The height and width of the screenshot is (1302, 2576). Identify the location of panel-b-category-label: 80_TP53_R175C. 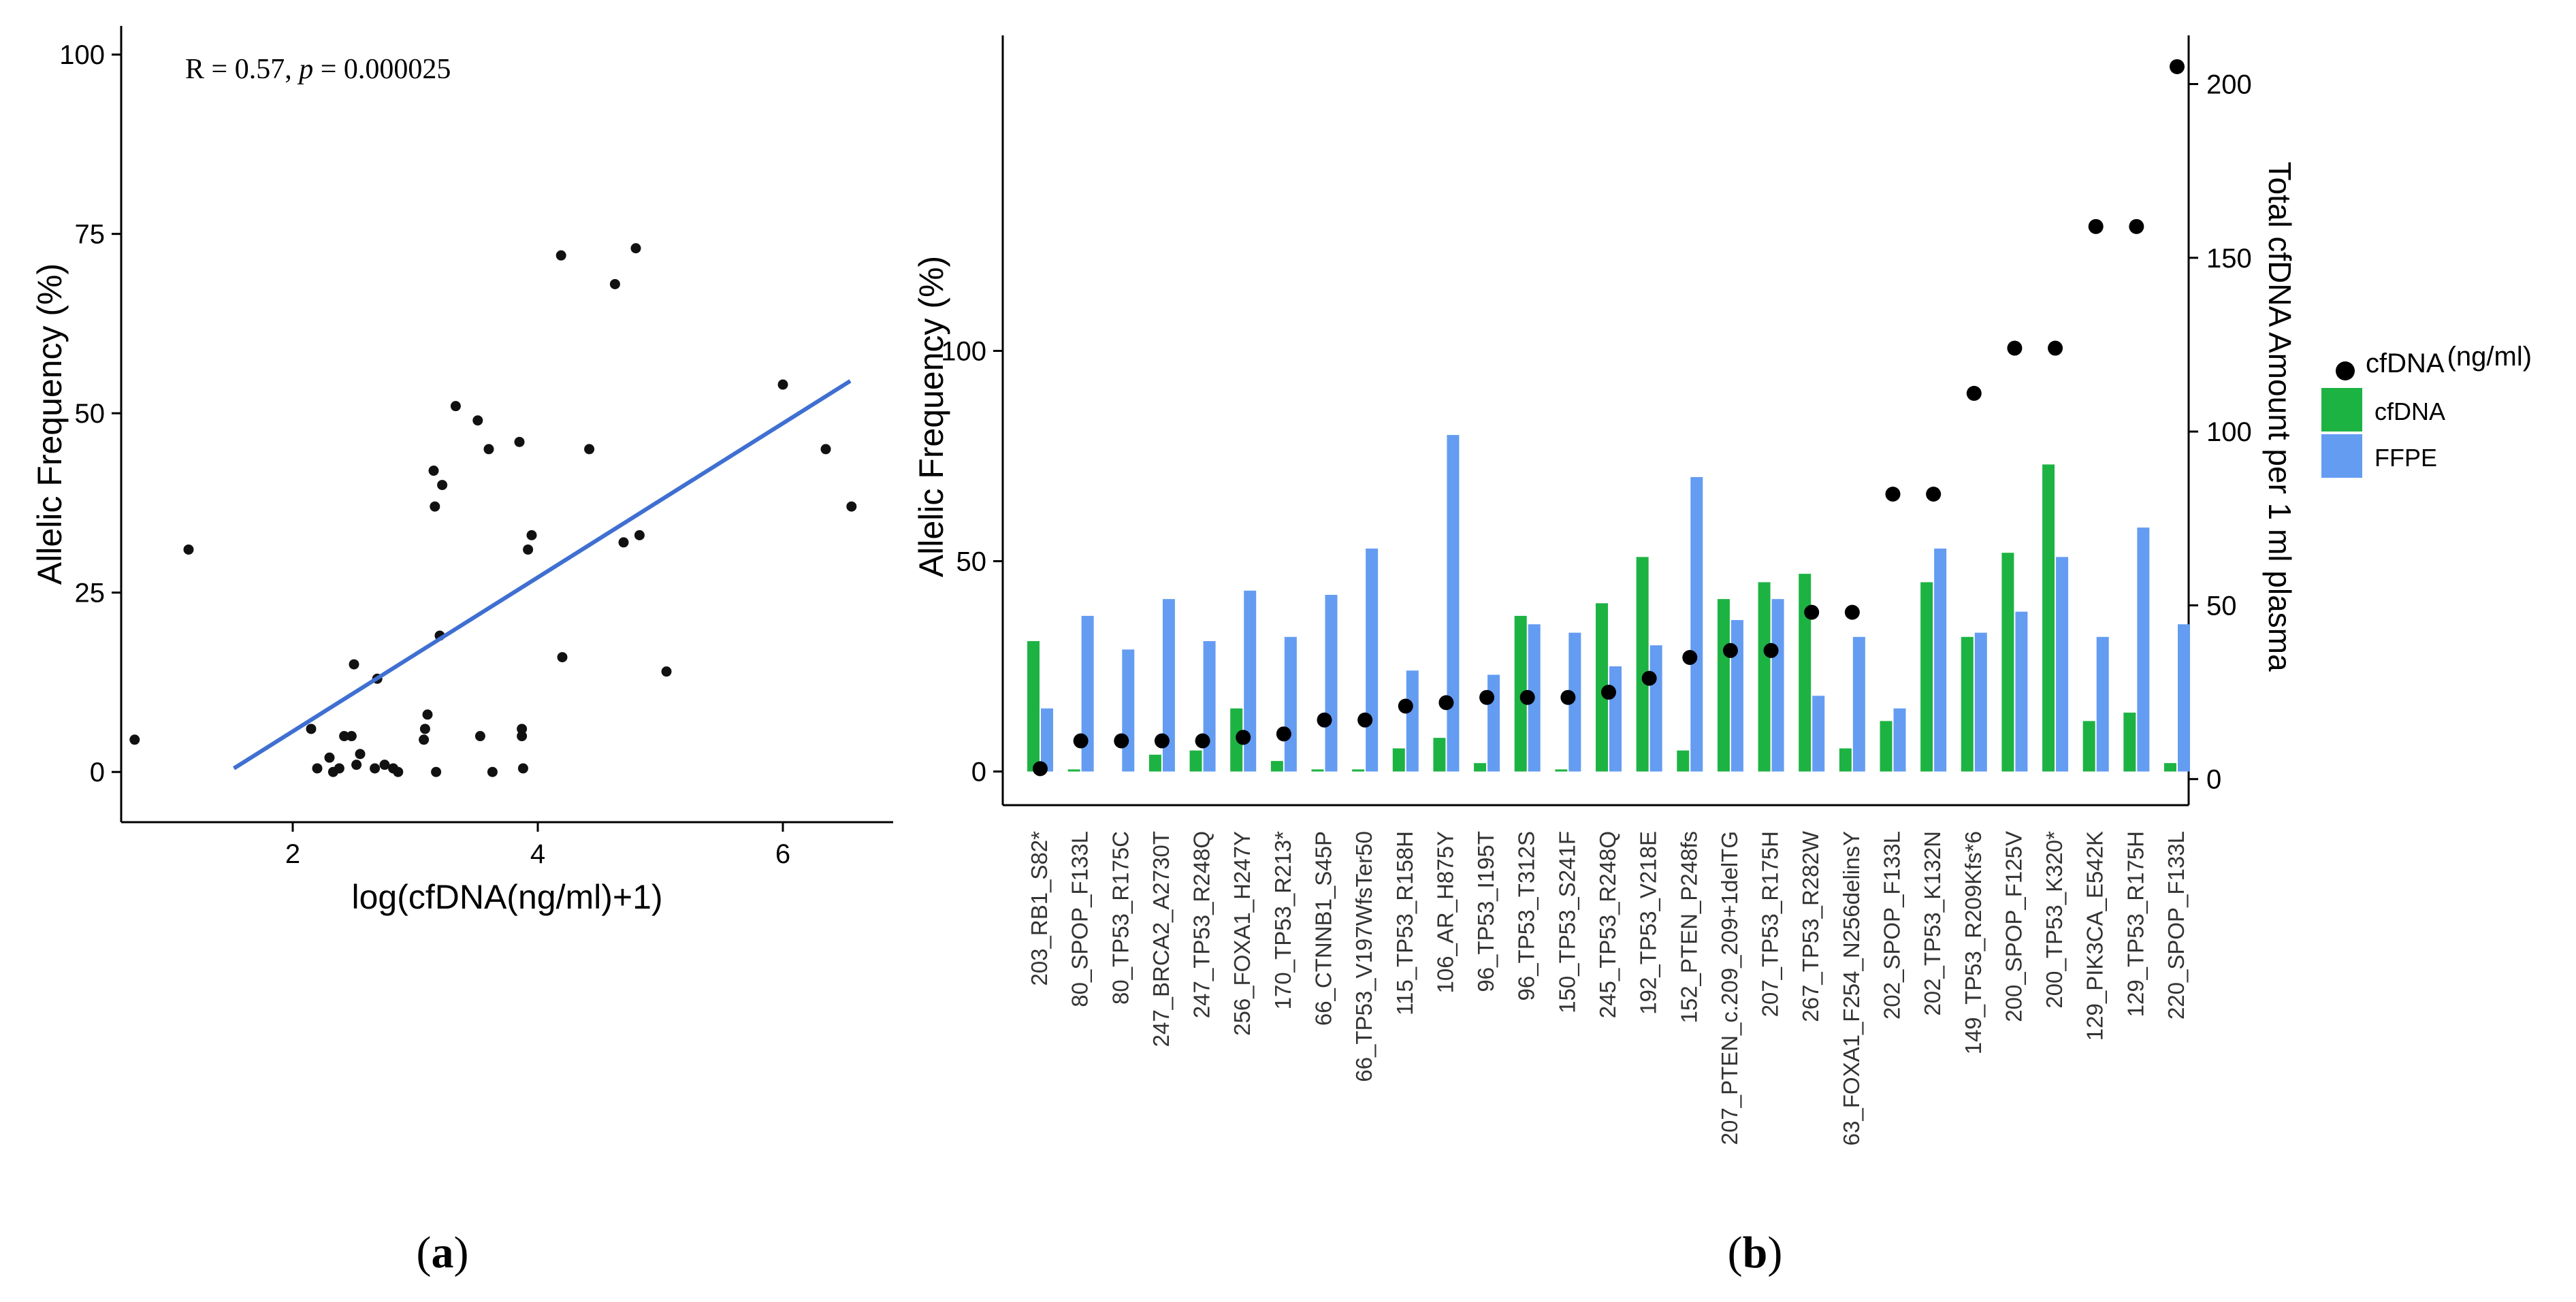
(1121, 918).